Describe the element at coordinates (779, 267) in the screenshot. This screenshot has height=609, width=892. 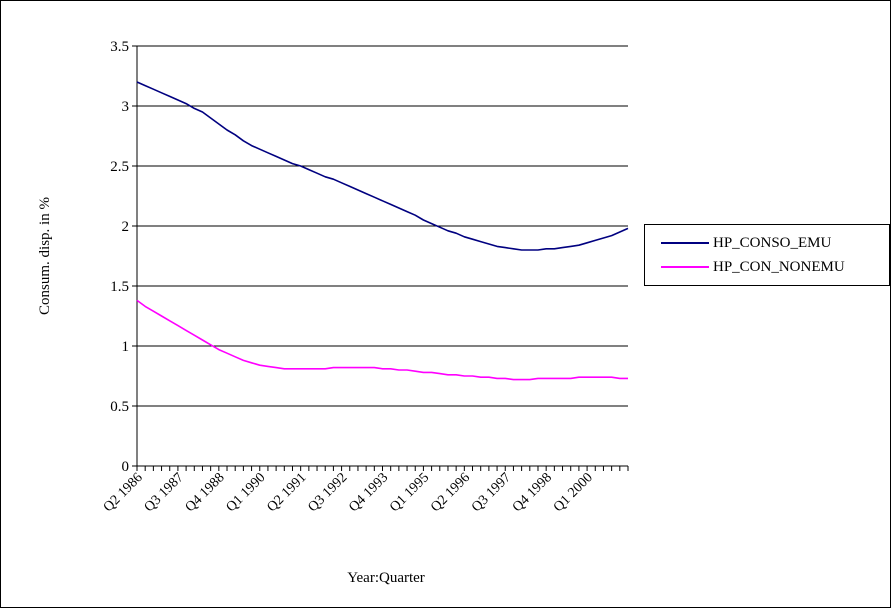
I see `legend-label-nonemu: HP_CON_NONEMU` at that location.